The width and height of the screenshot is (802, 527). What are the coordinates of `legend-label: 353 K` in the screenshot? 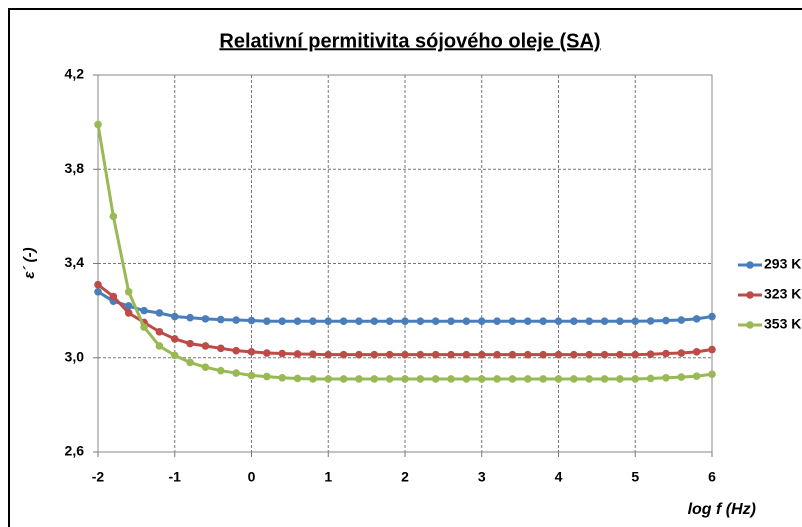 It's located at (782, 324).